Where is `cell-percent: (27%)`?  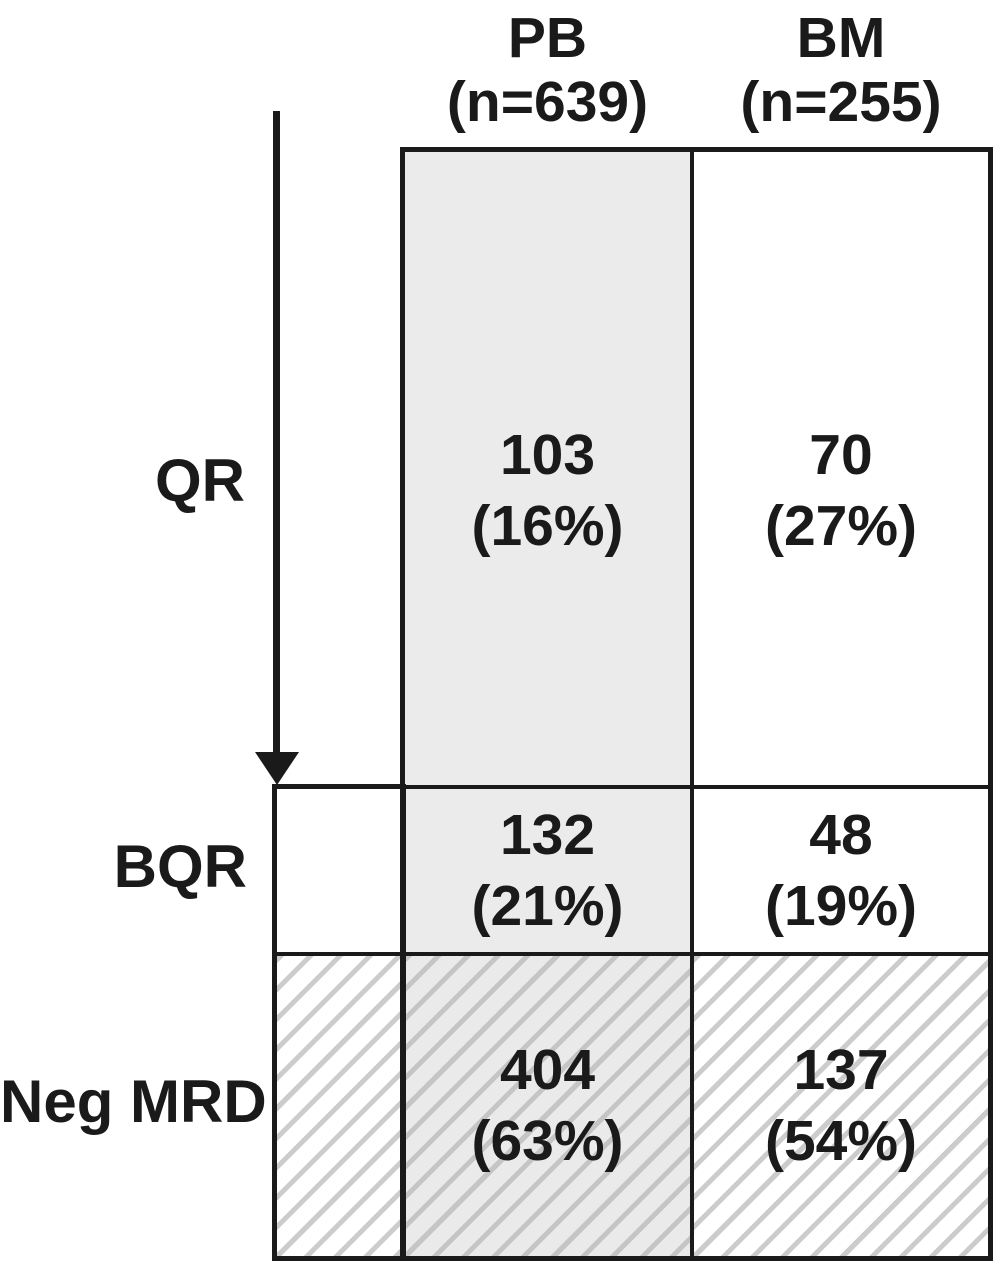
cell-percent: (27%) is located at coordinates (841, 526).